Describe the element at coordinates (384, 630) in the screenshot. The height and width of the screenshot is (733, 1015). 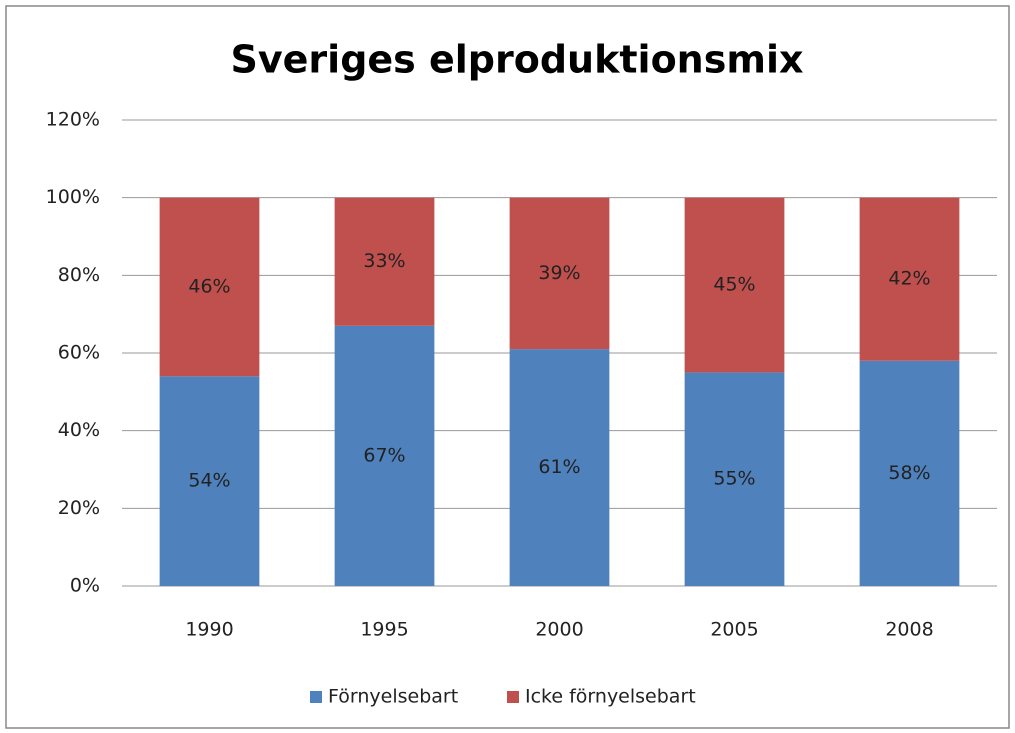
I see `x-tick-label: 1995` at that location.